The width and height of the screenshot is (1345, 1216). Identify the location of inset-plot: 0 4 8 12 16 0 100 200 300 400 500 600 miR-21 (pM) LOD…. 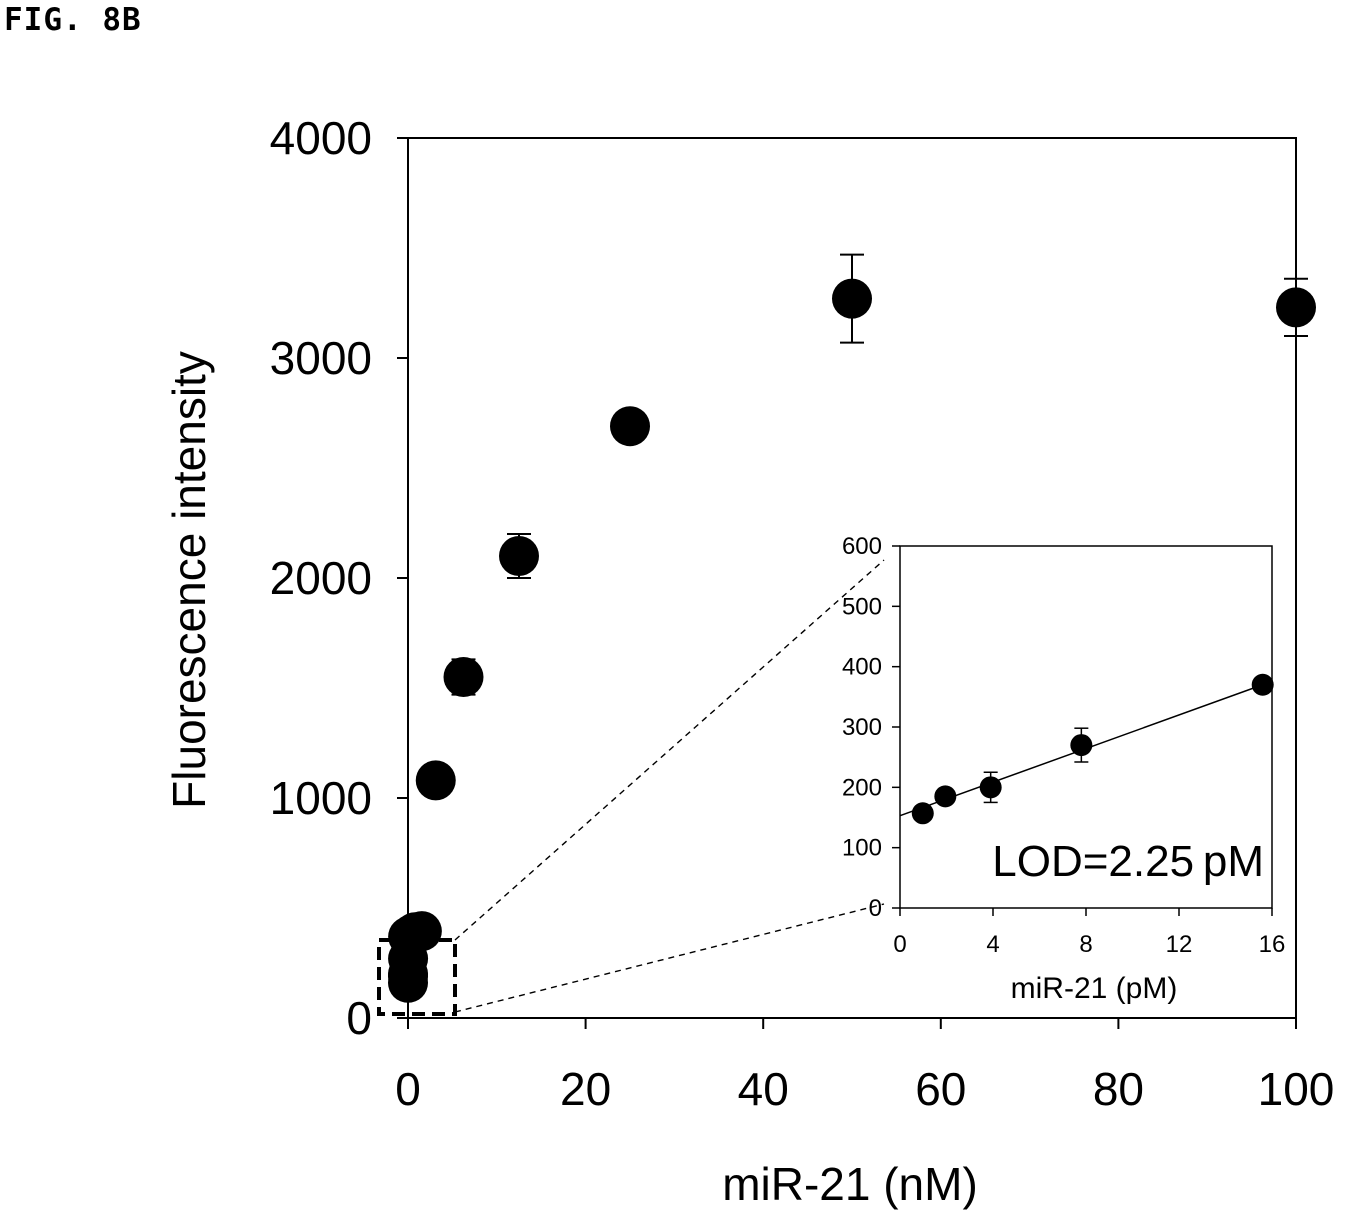
(1063, 769).